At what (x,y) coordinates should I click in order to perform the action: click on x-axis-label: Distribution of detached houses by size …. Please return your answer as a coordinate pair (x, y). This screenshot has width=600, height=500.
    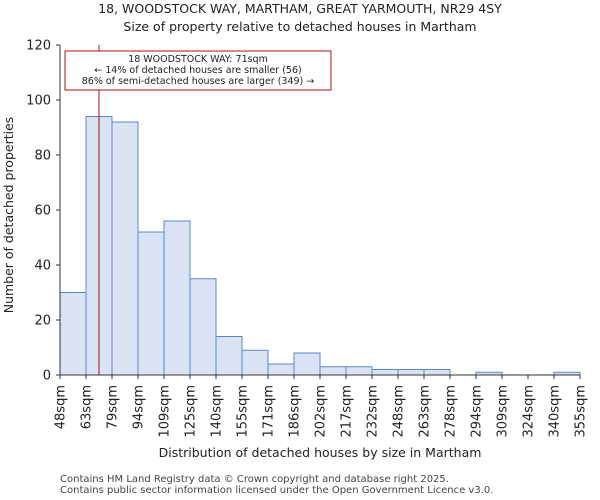
    Looking at the image, I should click on (320, 452).